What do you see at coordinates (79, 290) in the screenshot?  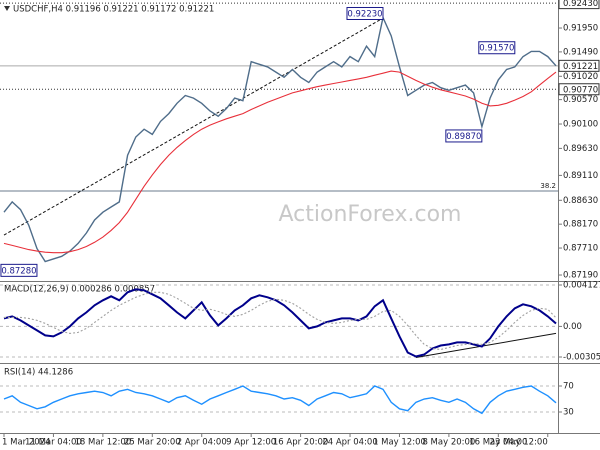 I see `macd-title: MACD(12,26,9) 0.000286 0.000857` at bounding box center [79, 290].